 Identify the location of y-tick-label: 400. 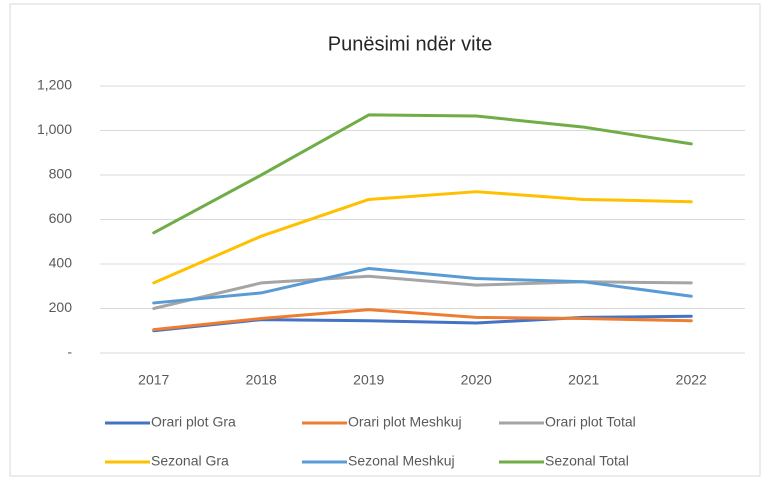
(61, 263).